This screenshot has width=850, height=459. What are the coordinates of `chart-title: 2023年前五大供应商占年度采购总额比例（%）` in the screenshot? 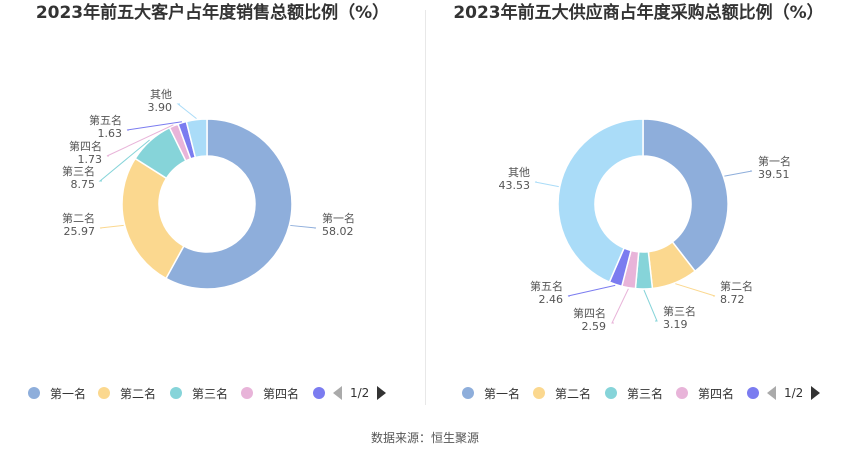 It's located at (638, 13).